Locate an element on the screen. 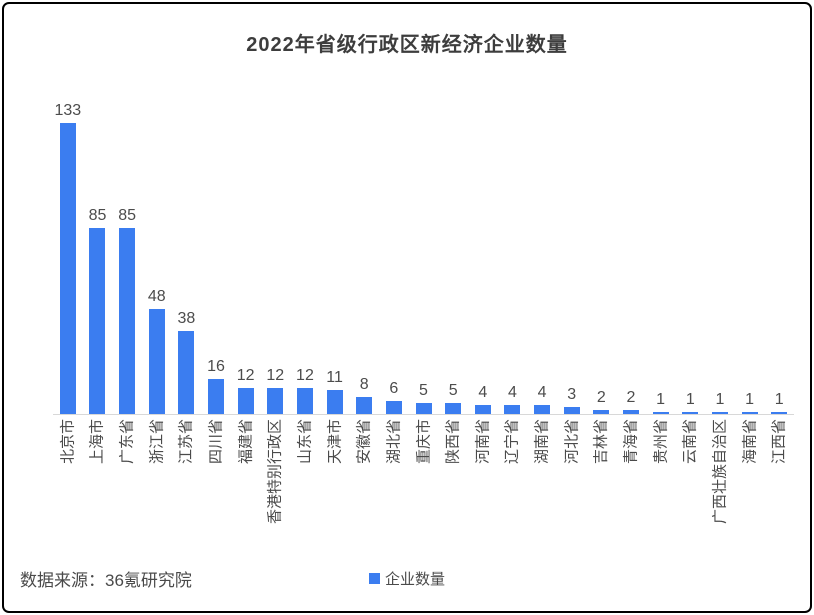  x-axis-label: 青海省 is located at coordinates (631, 442).